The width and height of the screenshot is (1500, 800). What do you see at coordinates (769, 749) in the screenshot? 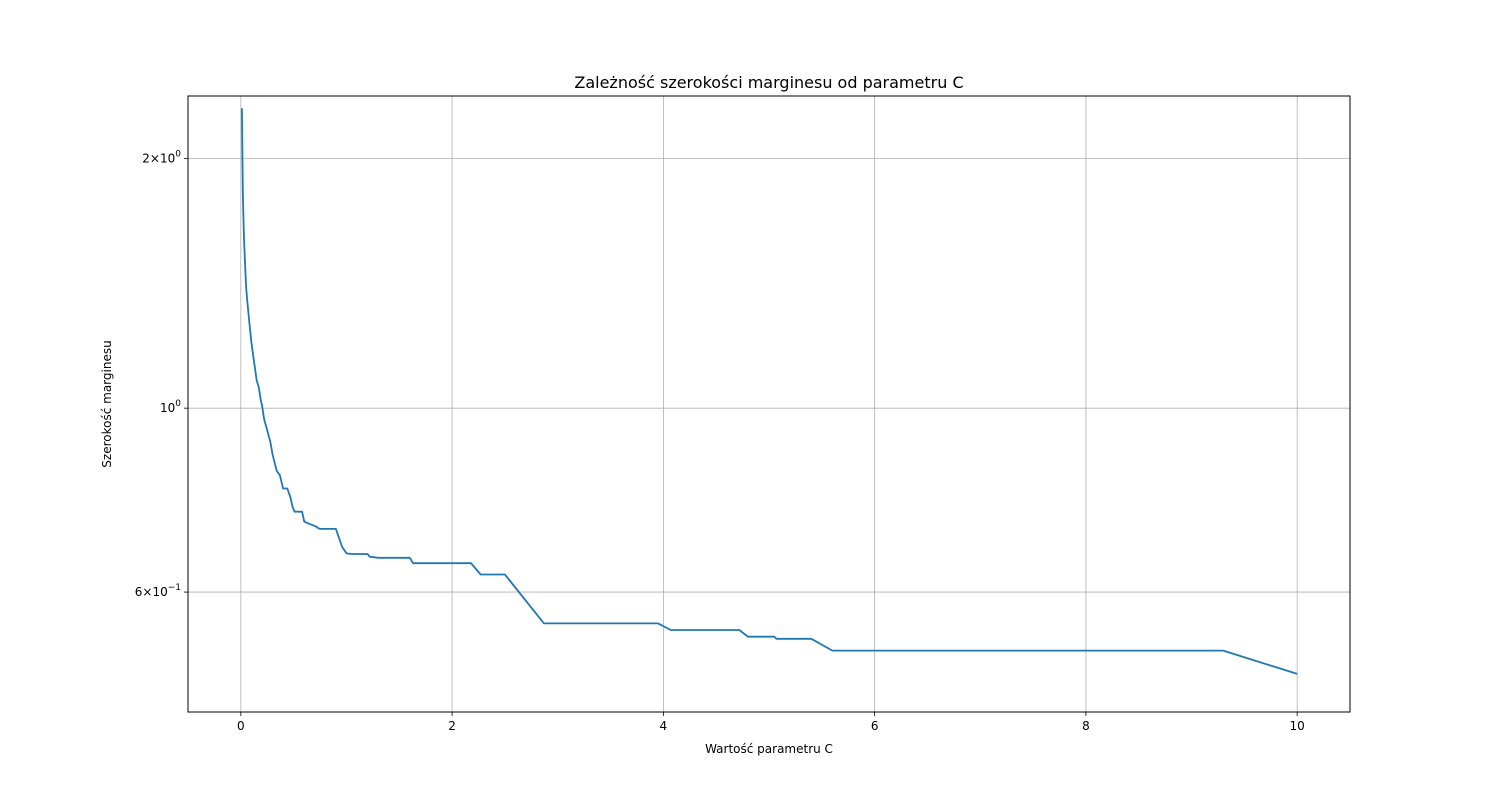
I see `x-axis-label: Wartość parametru C` at bounding box center [769, 749].